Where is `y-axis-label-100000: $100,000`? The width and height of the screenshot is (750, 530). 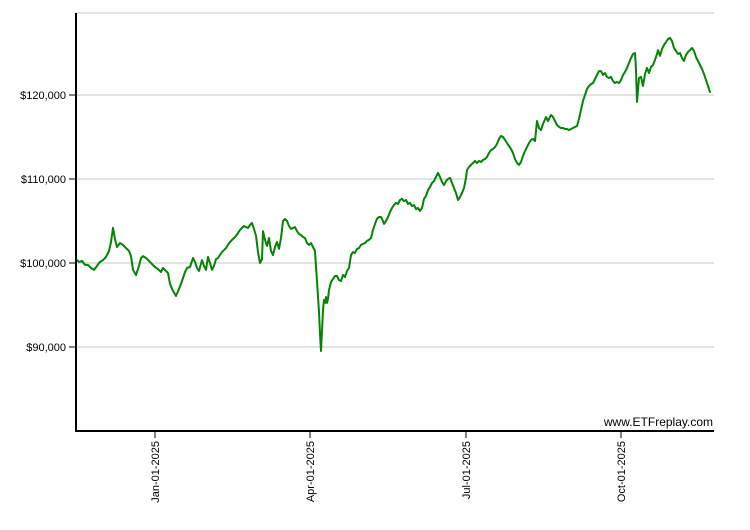 y-axis-label-100000: $100,000 is located at coordinates (43, 264).